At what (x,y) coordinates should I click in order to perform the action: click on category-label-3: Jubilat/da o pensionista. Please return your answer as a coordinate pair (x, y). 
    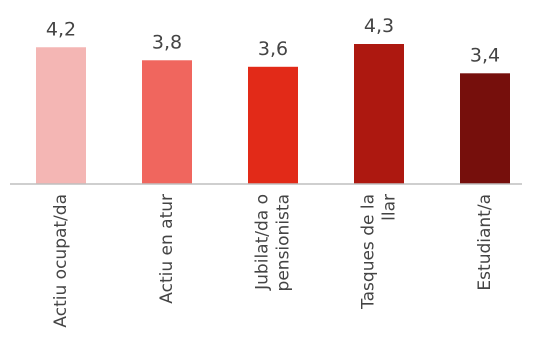
    Looking at the image, I should click on (273, 242).